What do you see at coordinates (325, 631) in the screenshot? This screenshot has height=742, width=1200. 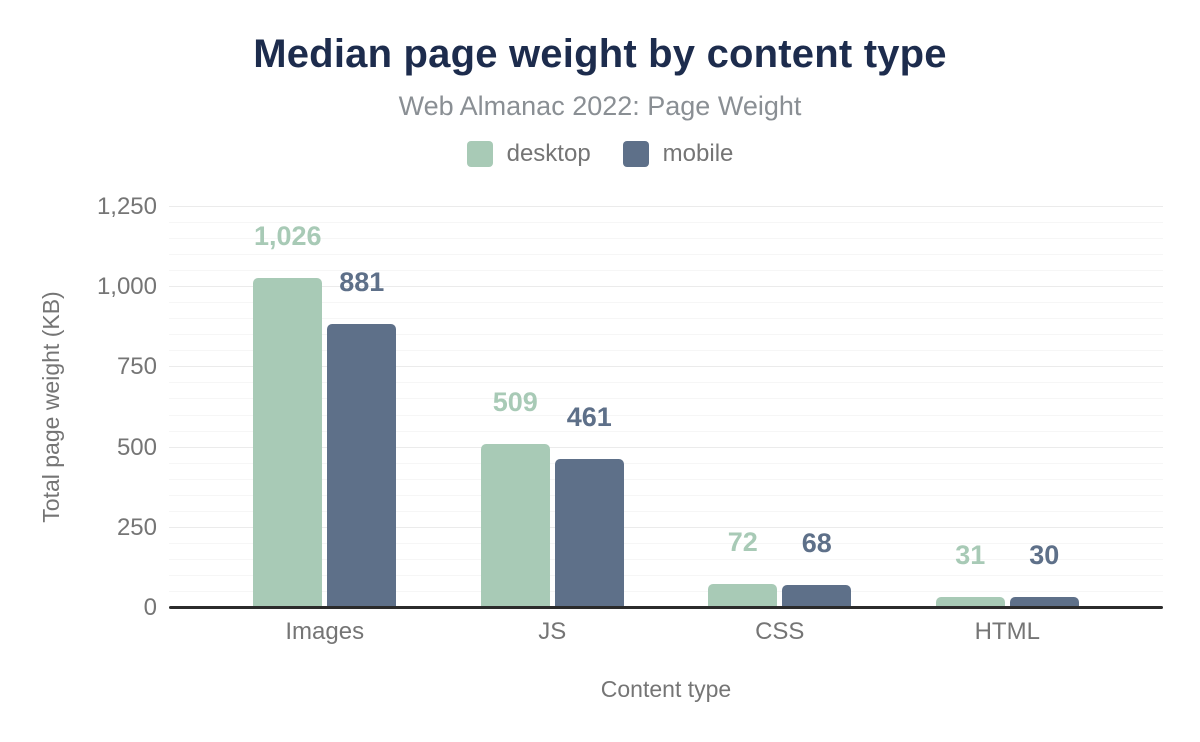 I see `x-axis-category-label: Images` at bounding box center [325, 631].